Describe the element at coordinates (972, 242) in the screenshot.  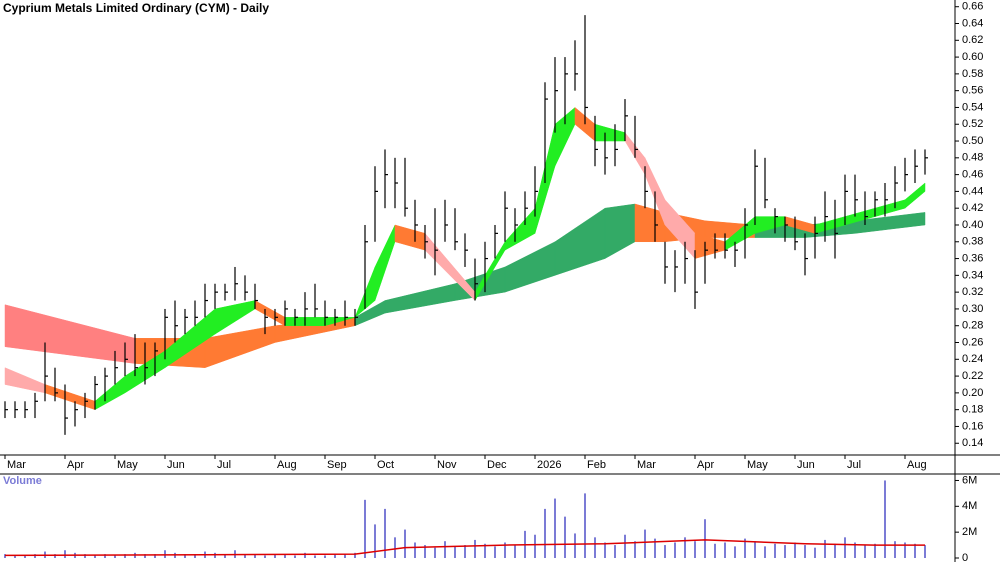
I see `y-tick-label: 0.38` at that location.